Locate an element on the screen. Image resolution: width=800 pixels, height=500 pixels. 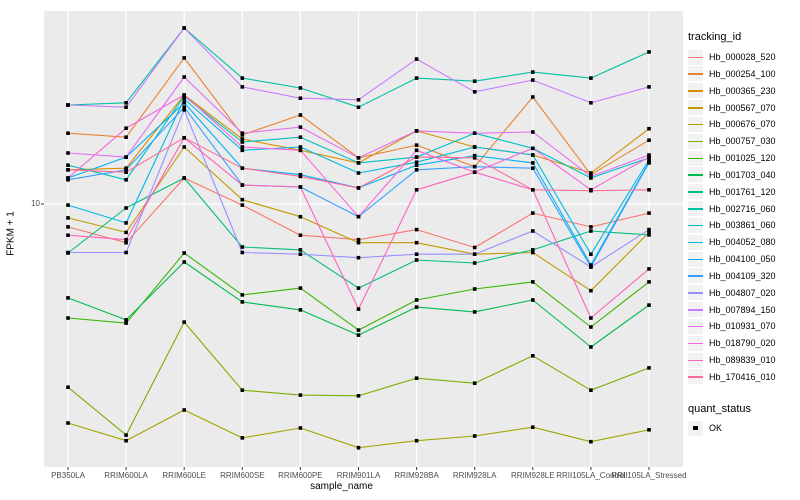
legend-item-label: Hb_010931_070 is located at coordinates (742, 326).